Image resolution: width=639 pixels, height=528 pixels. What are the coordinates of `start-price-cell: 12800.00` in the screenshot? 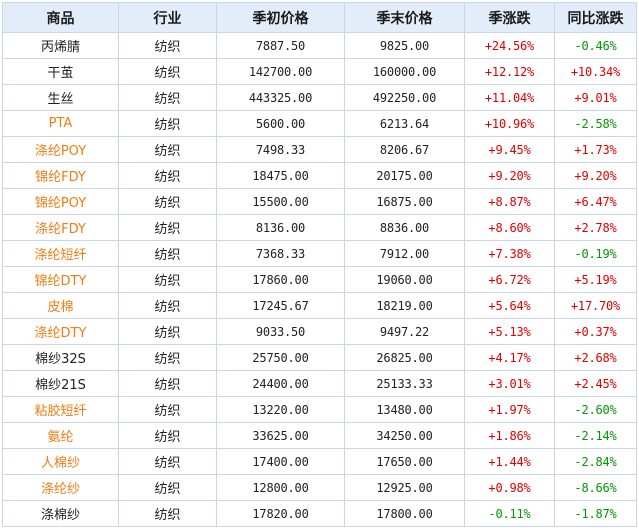 It's located at (280, 487).